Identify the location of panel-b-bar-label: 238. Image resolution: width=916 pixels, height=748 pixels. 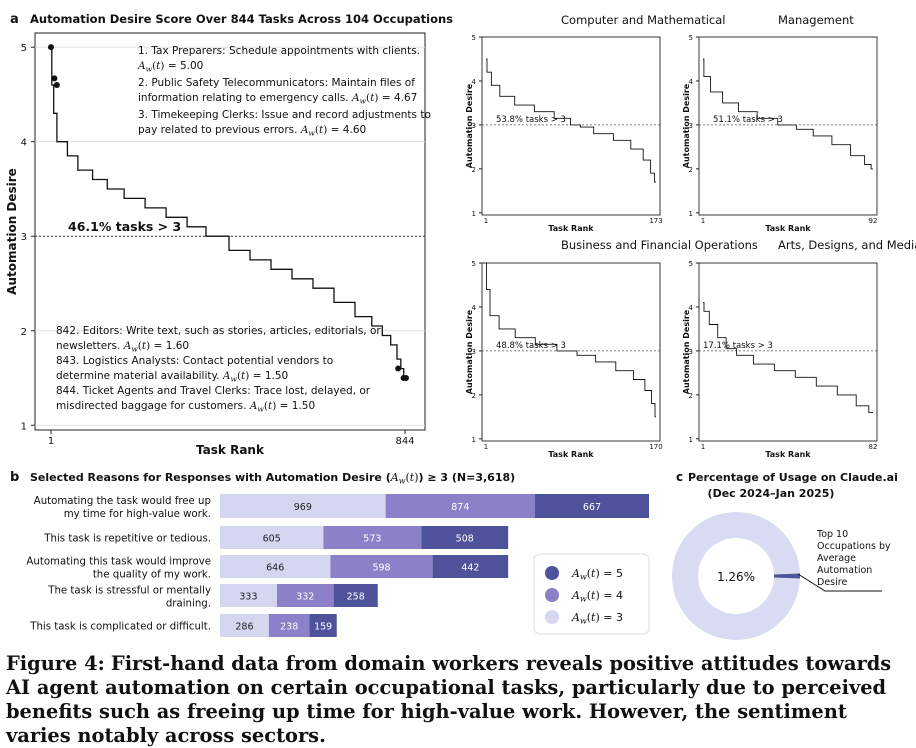
(289, 627).